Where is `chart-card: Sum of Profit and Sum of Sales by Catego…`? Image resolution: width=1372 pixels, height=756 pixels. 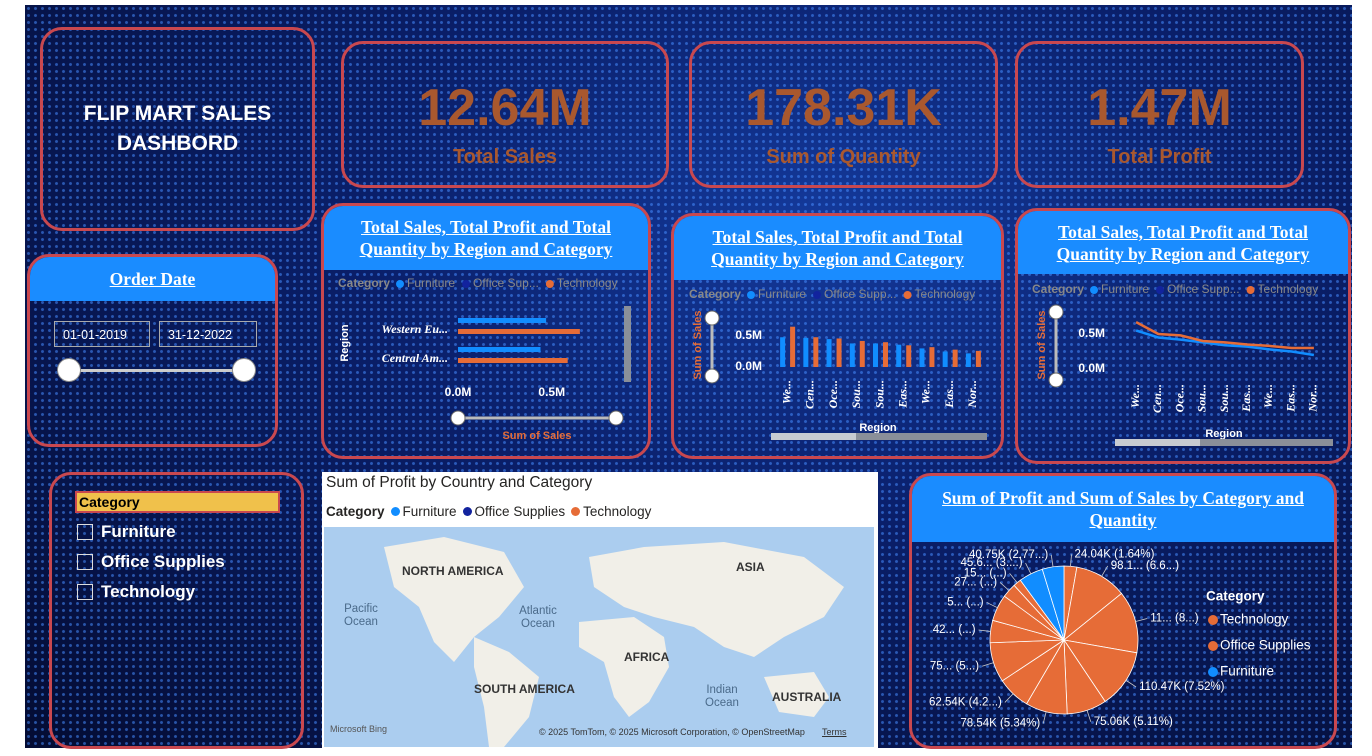
chart-card: Sum of Profit and Sum of Sales by Catego… is located at coordinates (1123, 611).